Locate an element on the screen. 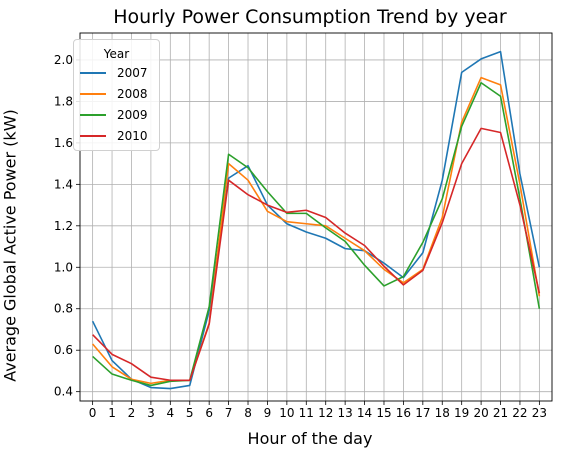 Image resolution: width=572 pixels, height=462 pixels. y-tick-label: 1.4 is located at coordinates (63, 184).